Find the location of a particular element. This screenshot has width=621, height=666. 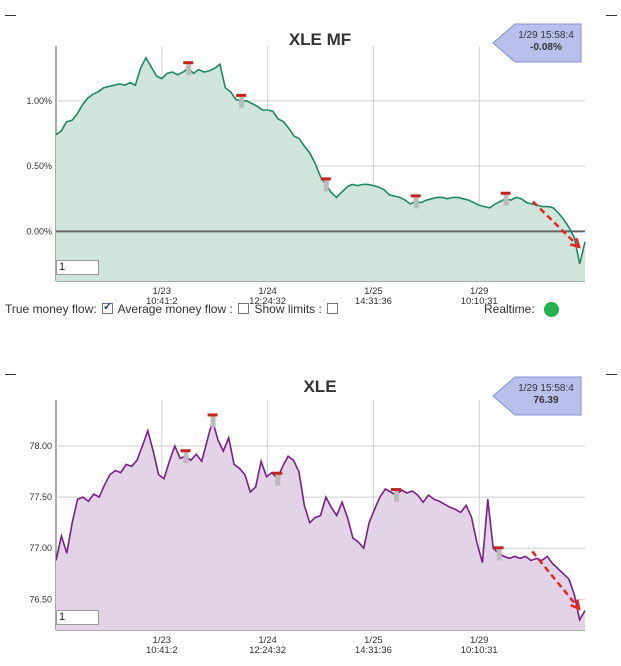

y-tick-label: 0.00% is located at coordinates (39, 231).